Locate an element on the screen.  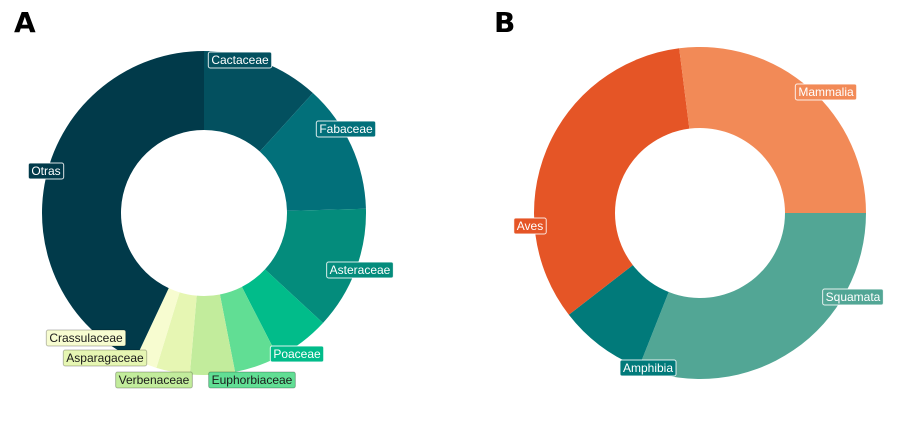
slice-asparagaceae is located at coordinates (176, 333).